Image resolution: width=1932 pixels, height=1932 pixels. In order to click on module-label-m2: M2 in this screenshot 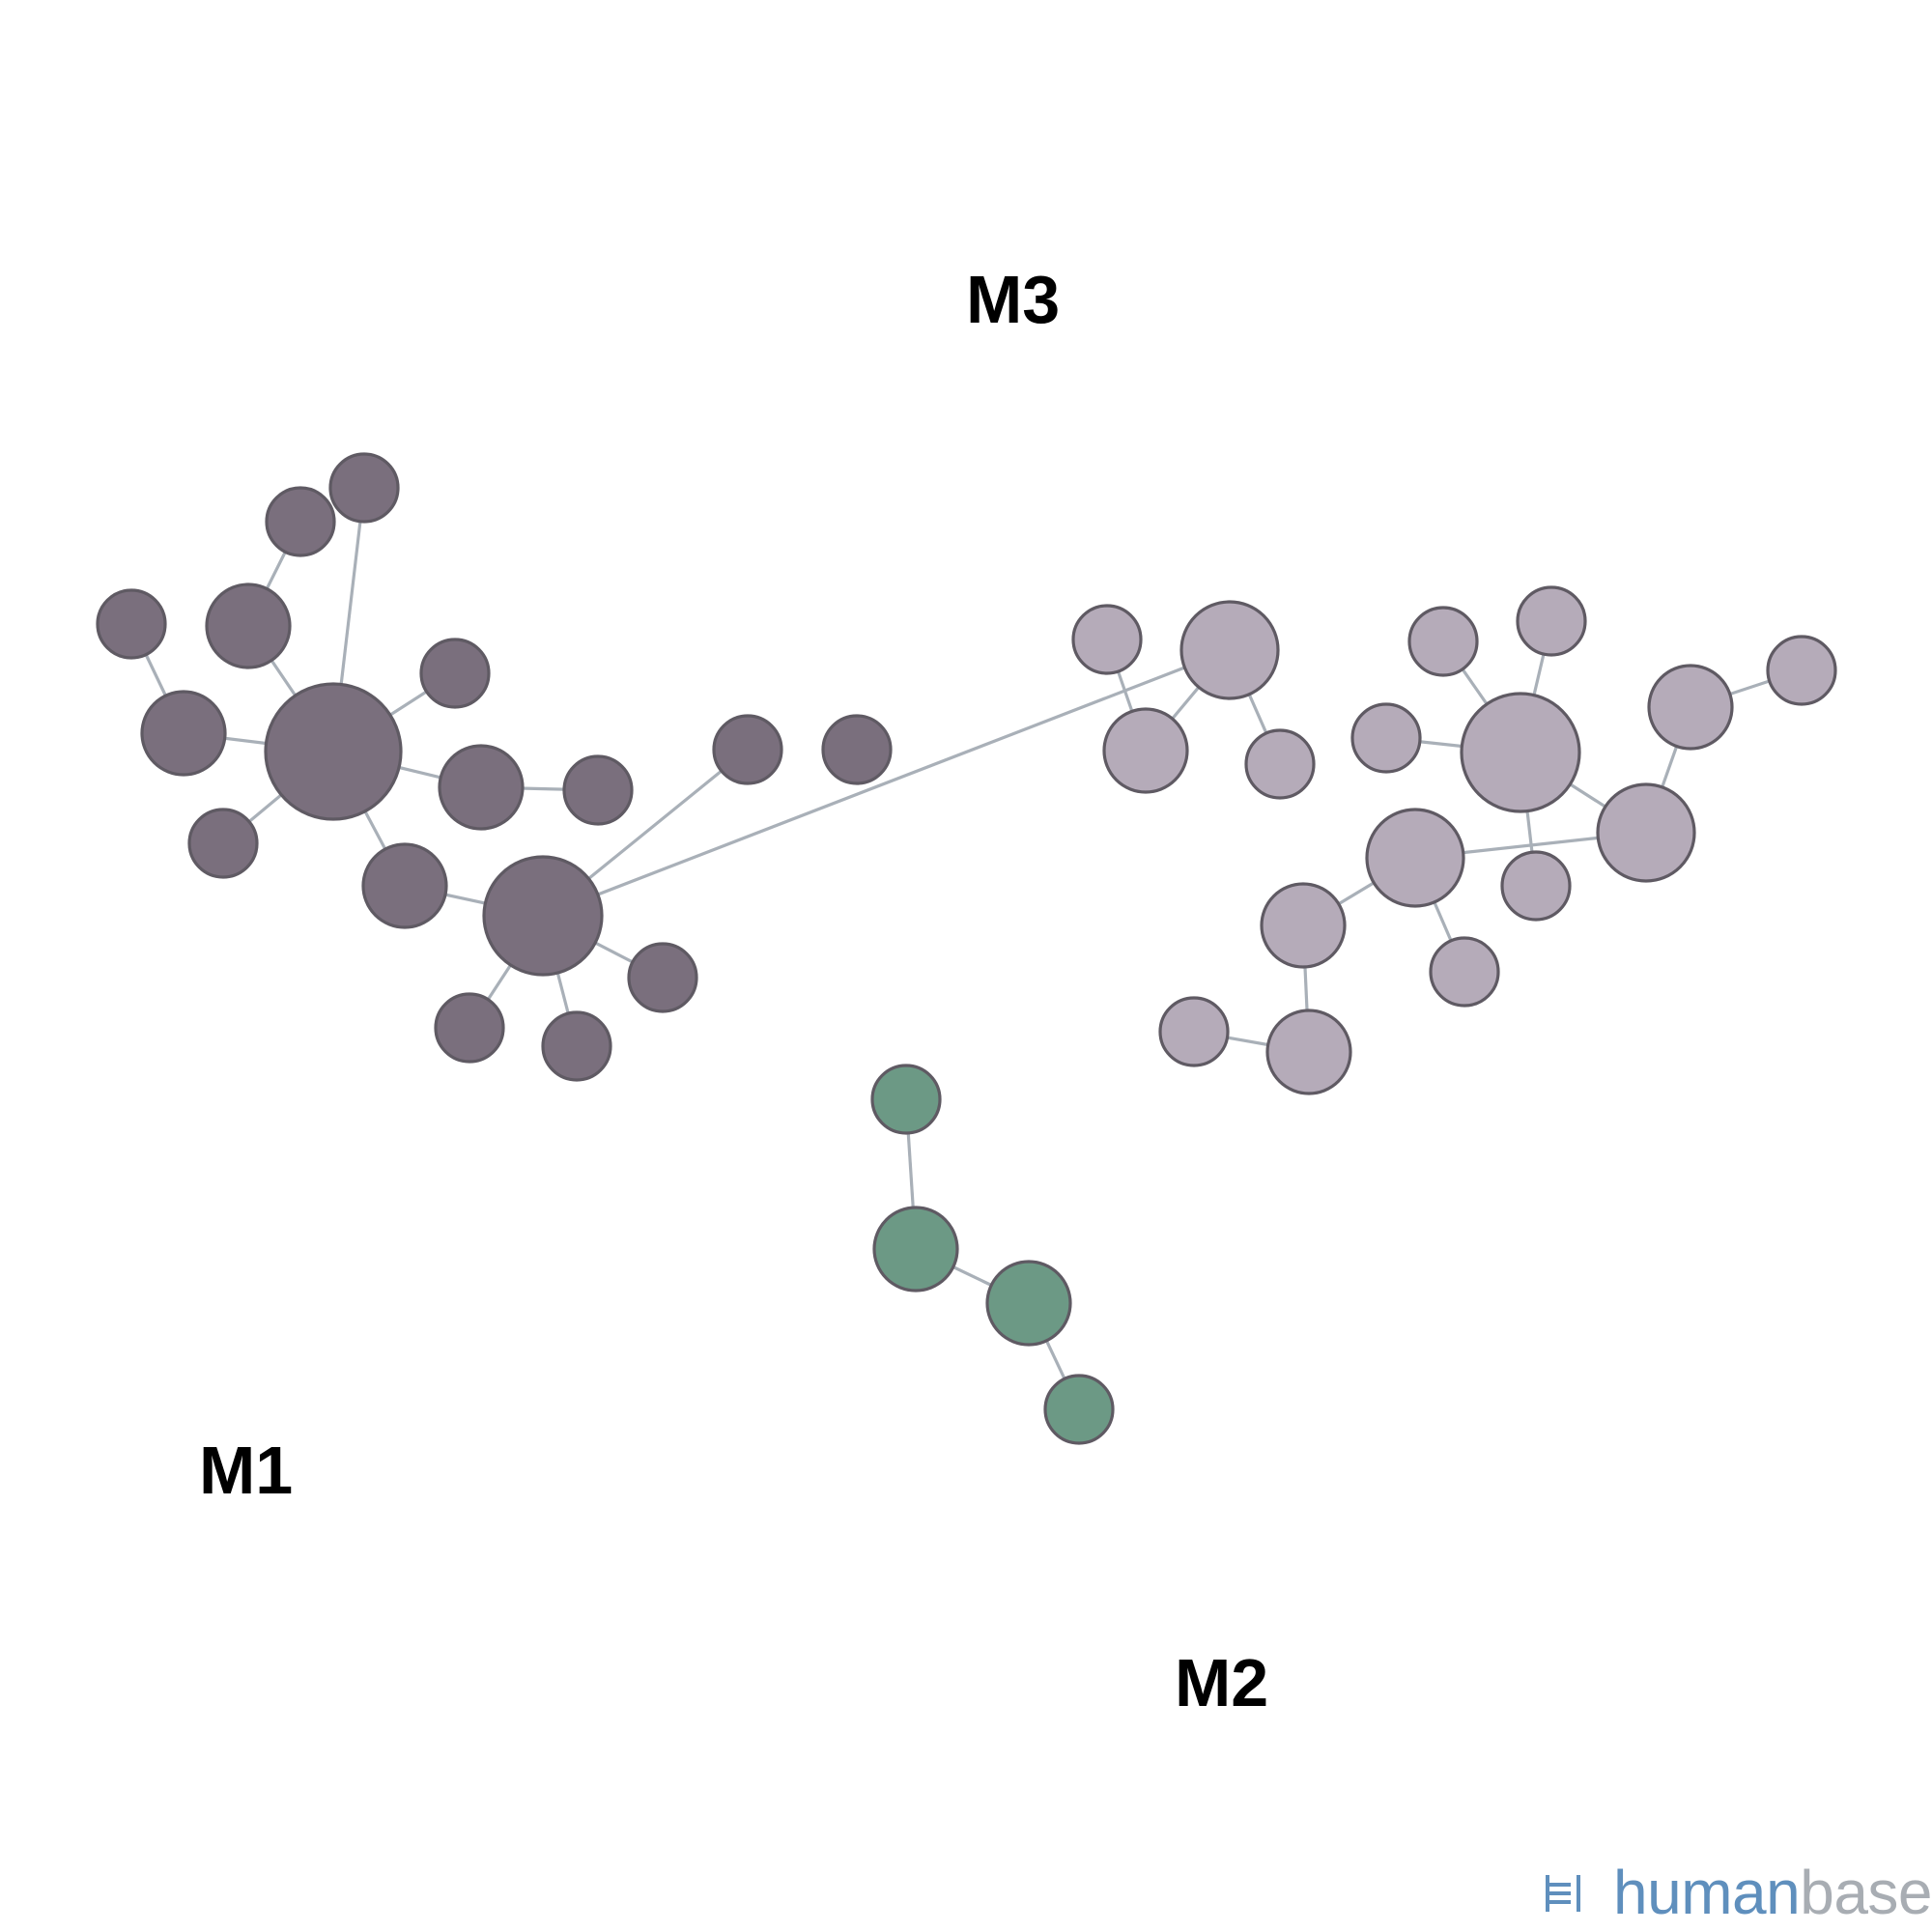, I will do `click(1221, 1682)`.